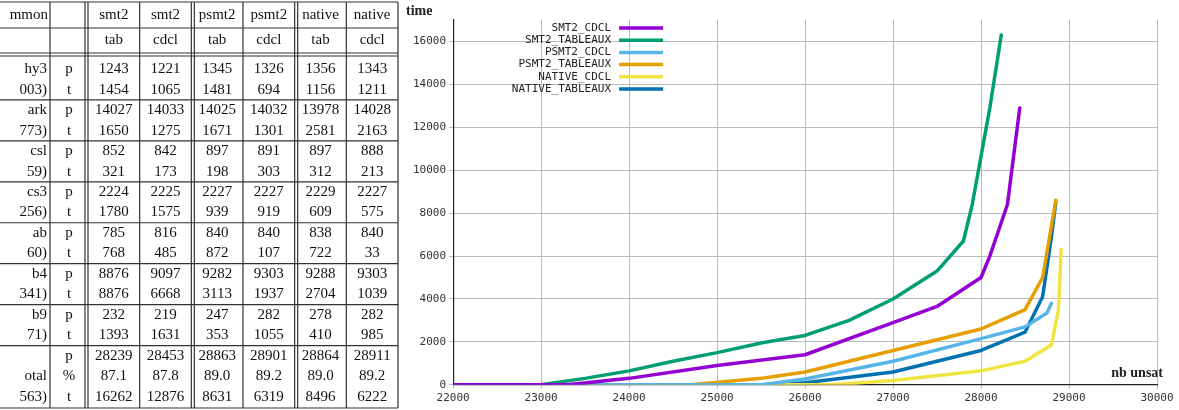 This screenshot has height=410, width=1179. I want to click on x-tick-label: 27000, so click(893, 398).